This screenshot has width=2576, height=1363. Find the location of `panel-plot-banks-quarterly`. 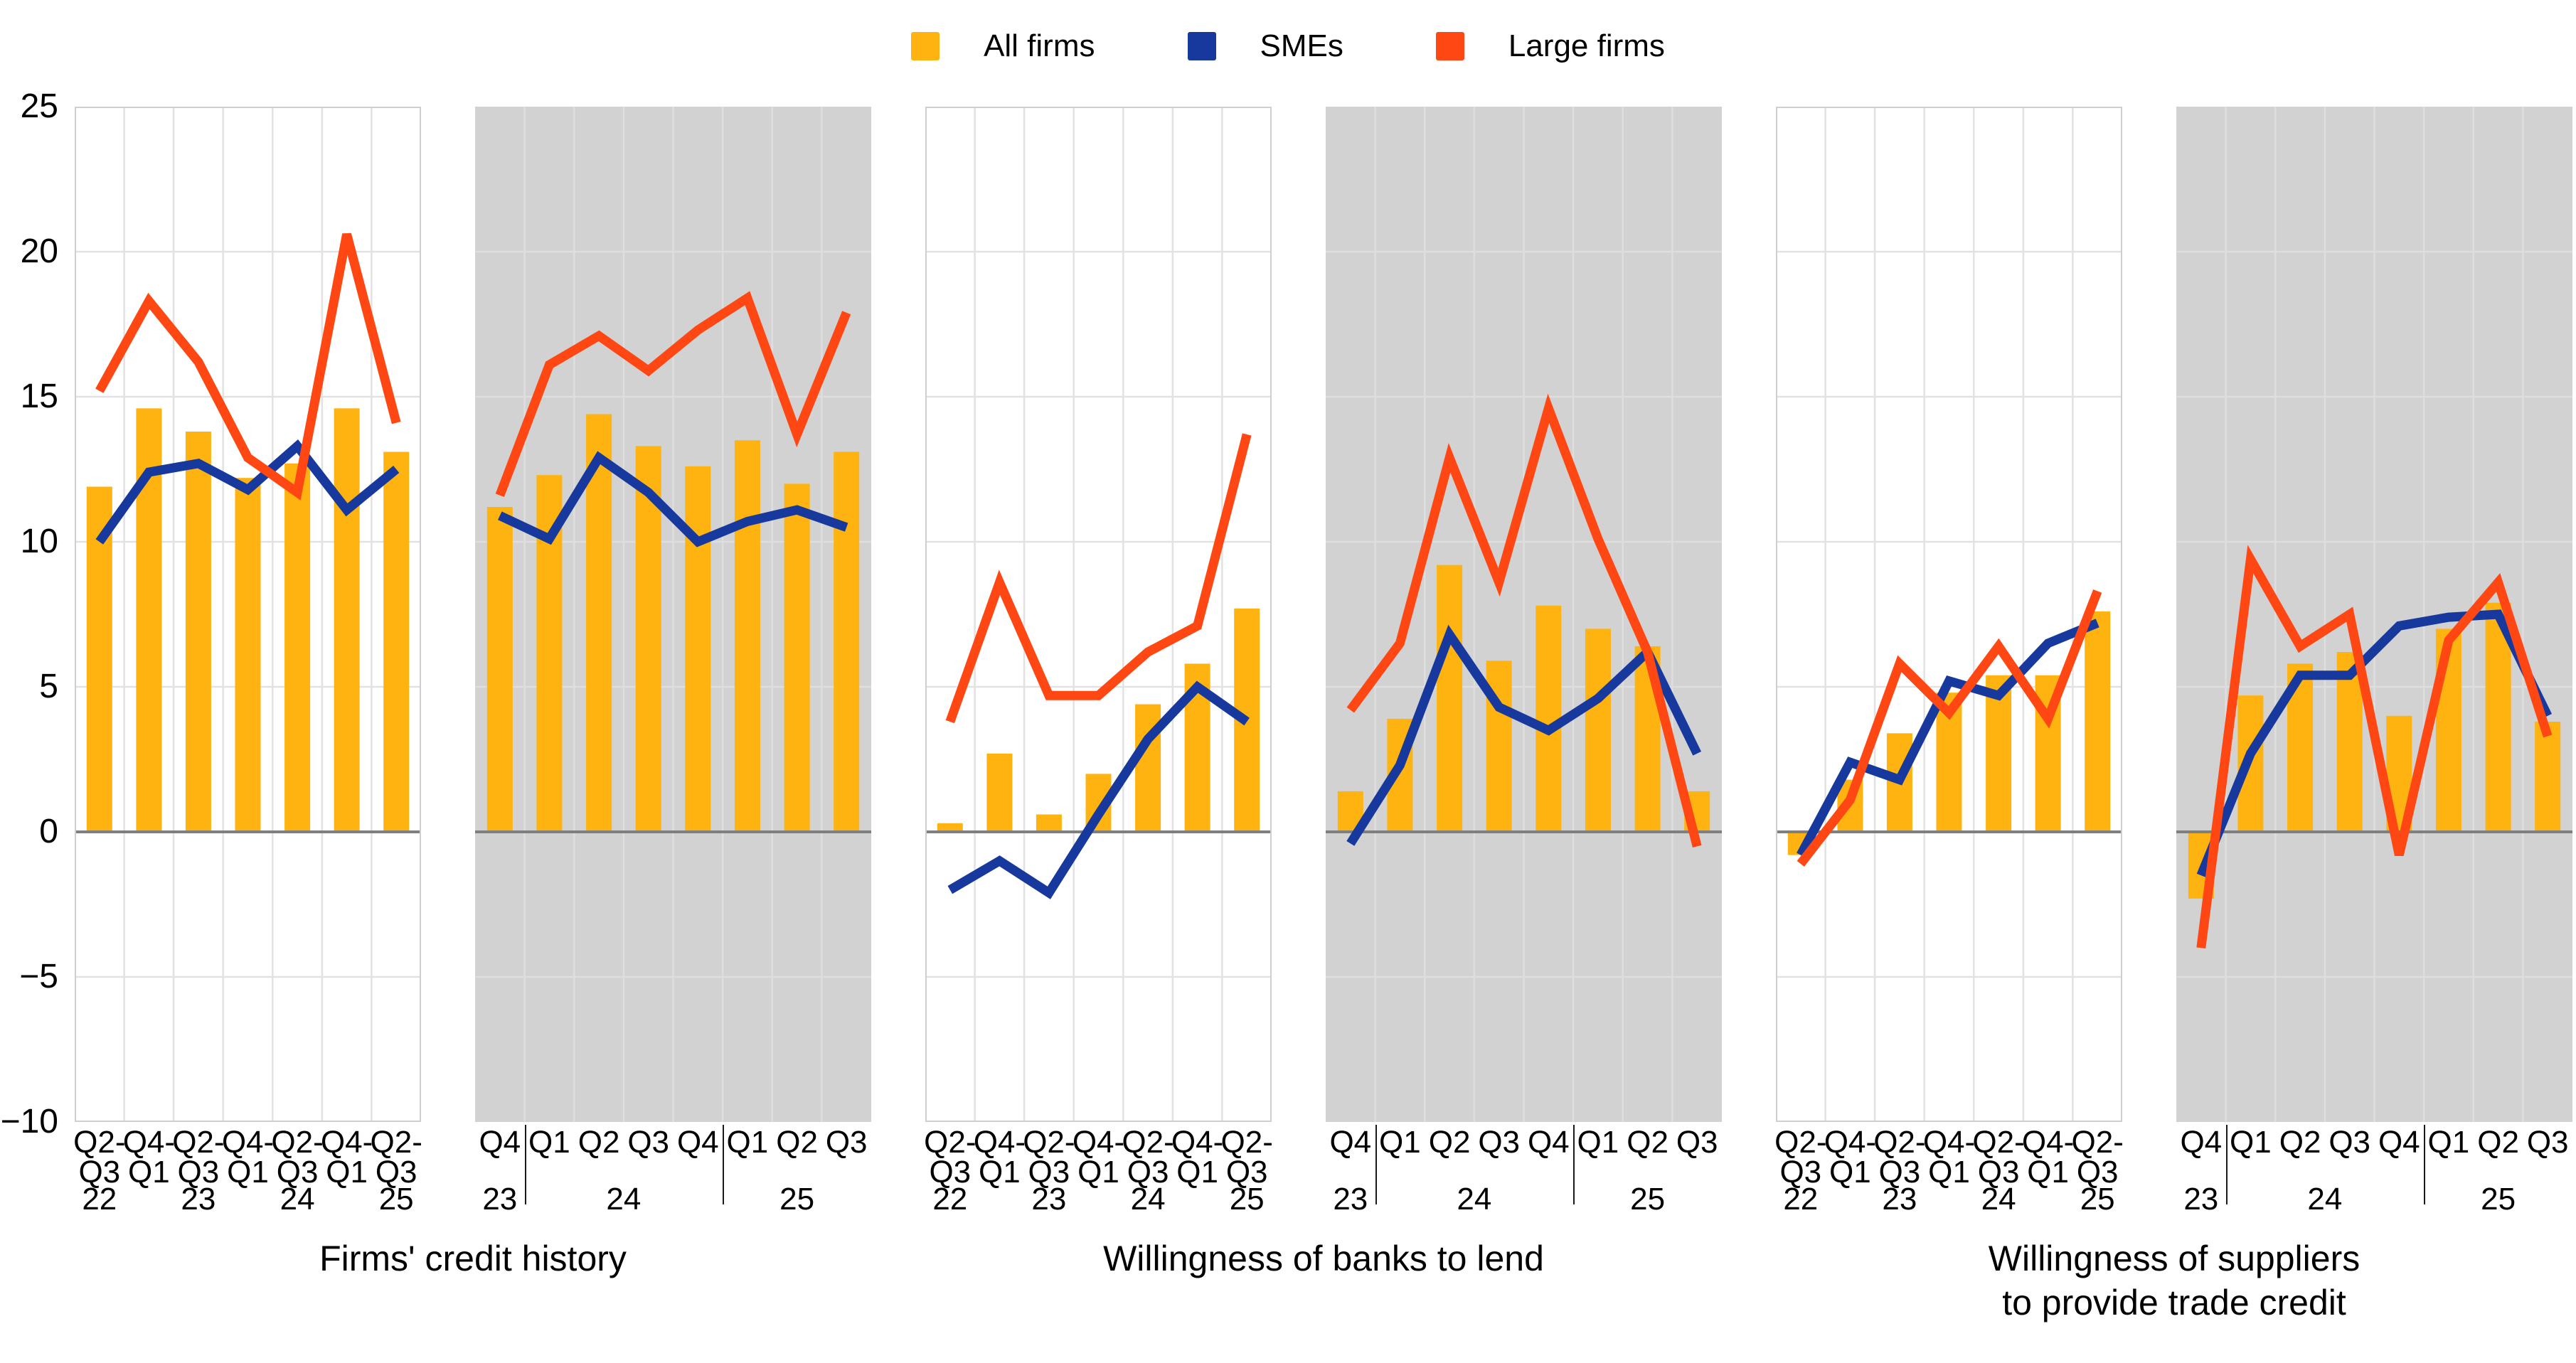

panel-plot-banks-quarterly is located at coordinates (1524, 614).